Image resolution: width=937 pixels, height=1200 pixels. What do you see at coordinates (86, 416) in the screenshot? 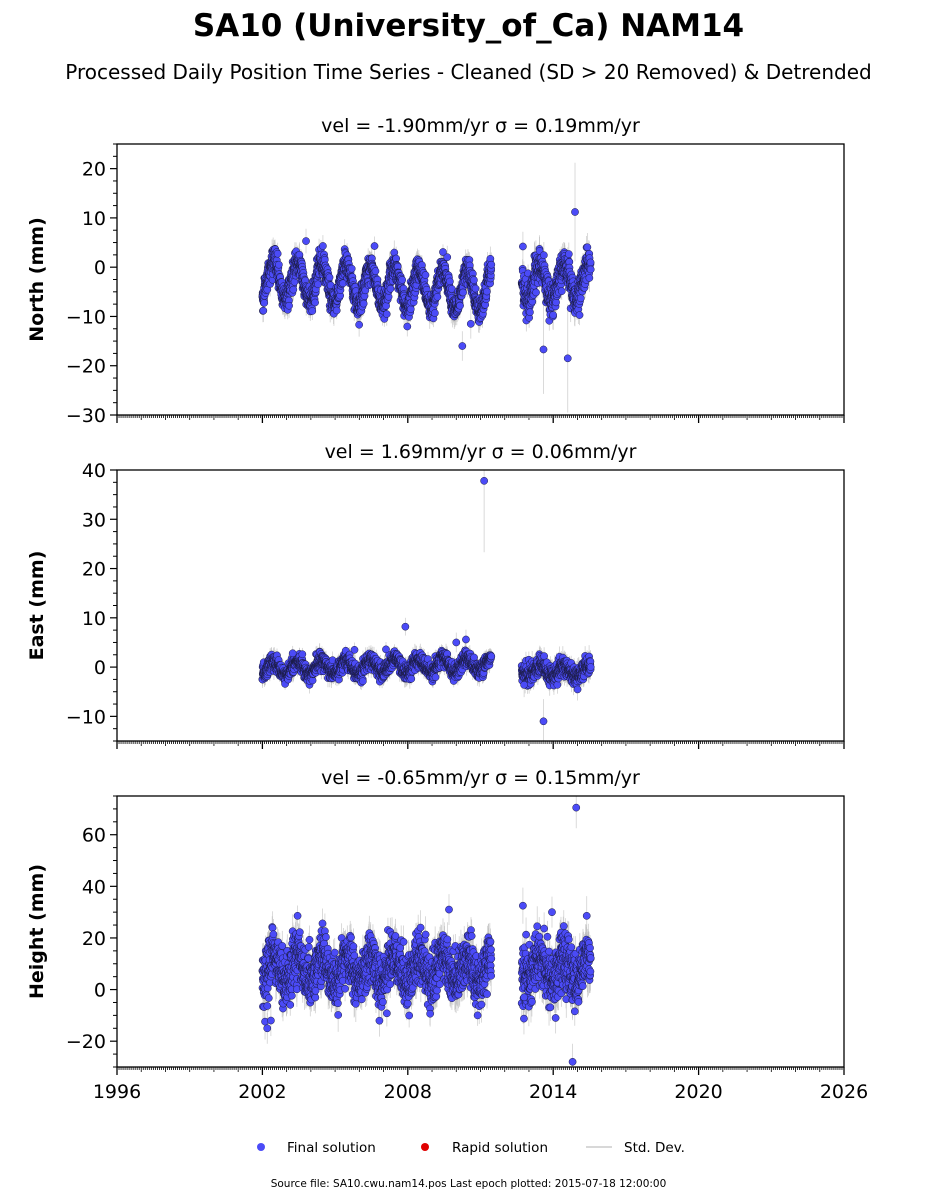
I see `y-tick-label: −30` at bounding box center [86, 416].